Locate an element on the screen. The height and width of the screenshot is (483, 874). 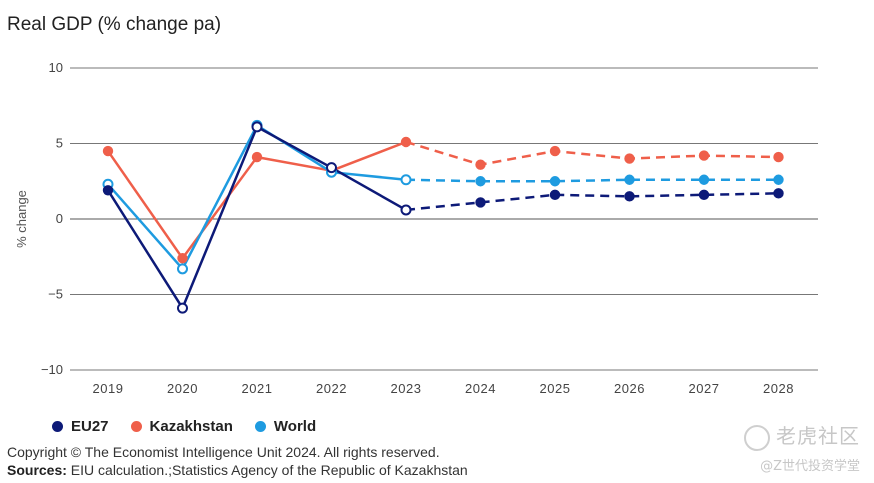
watermark: 老虎社区 @Z世代投资学堂 is located at coordinates (802, 447).